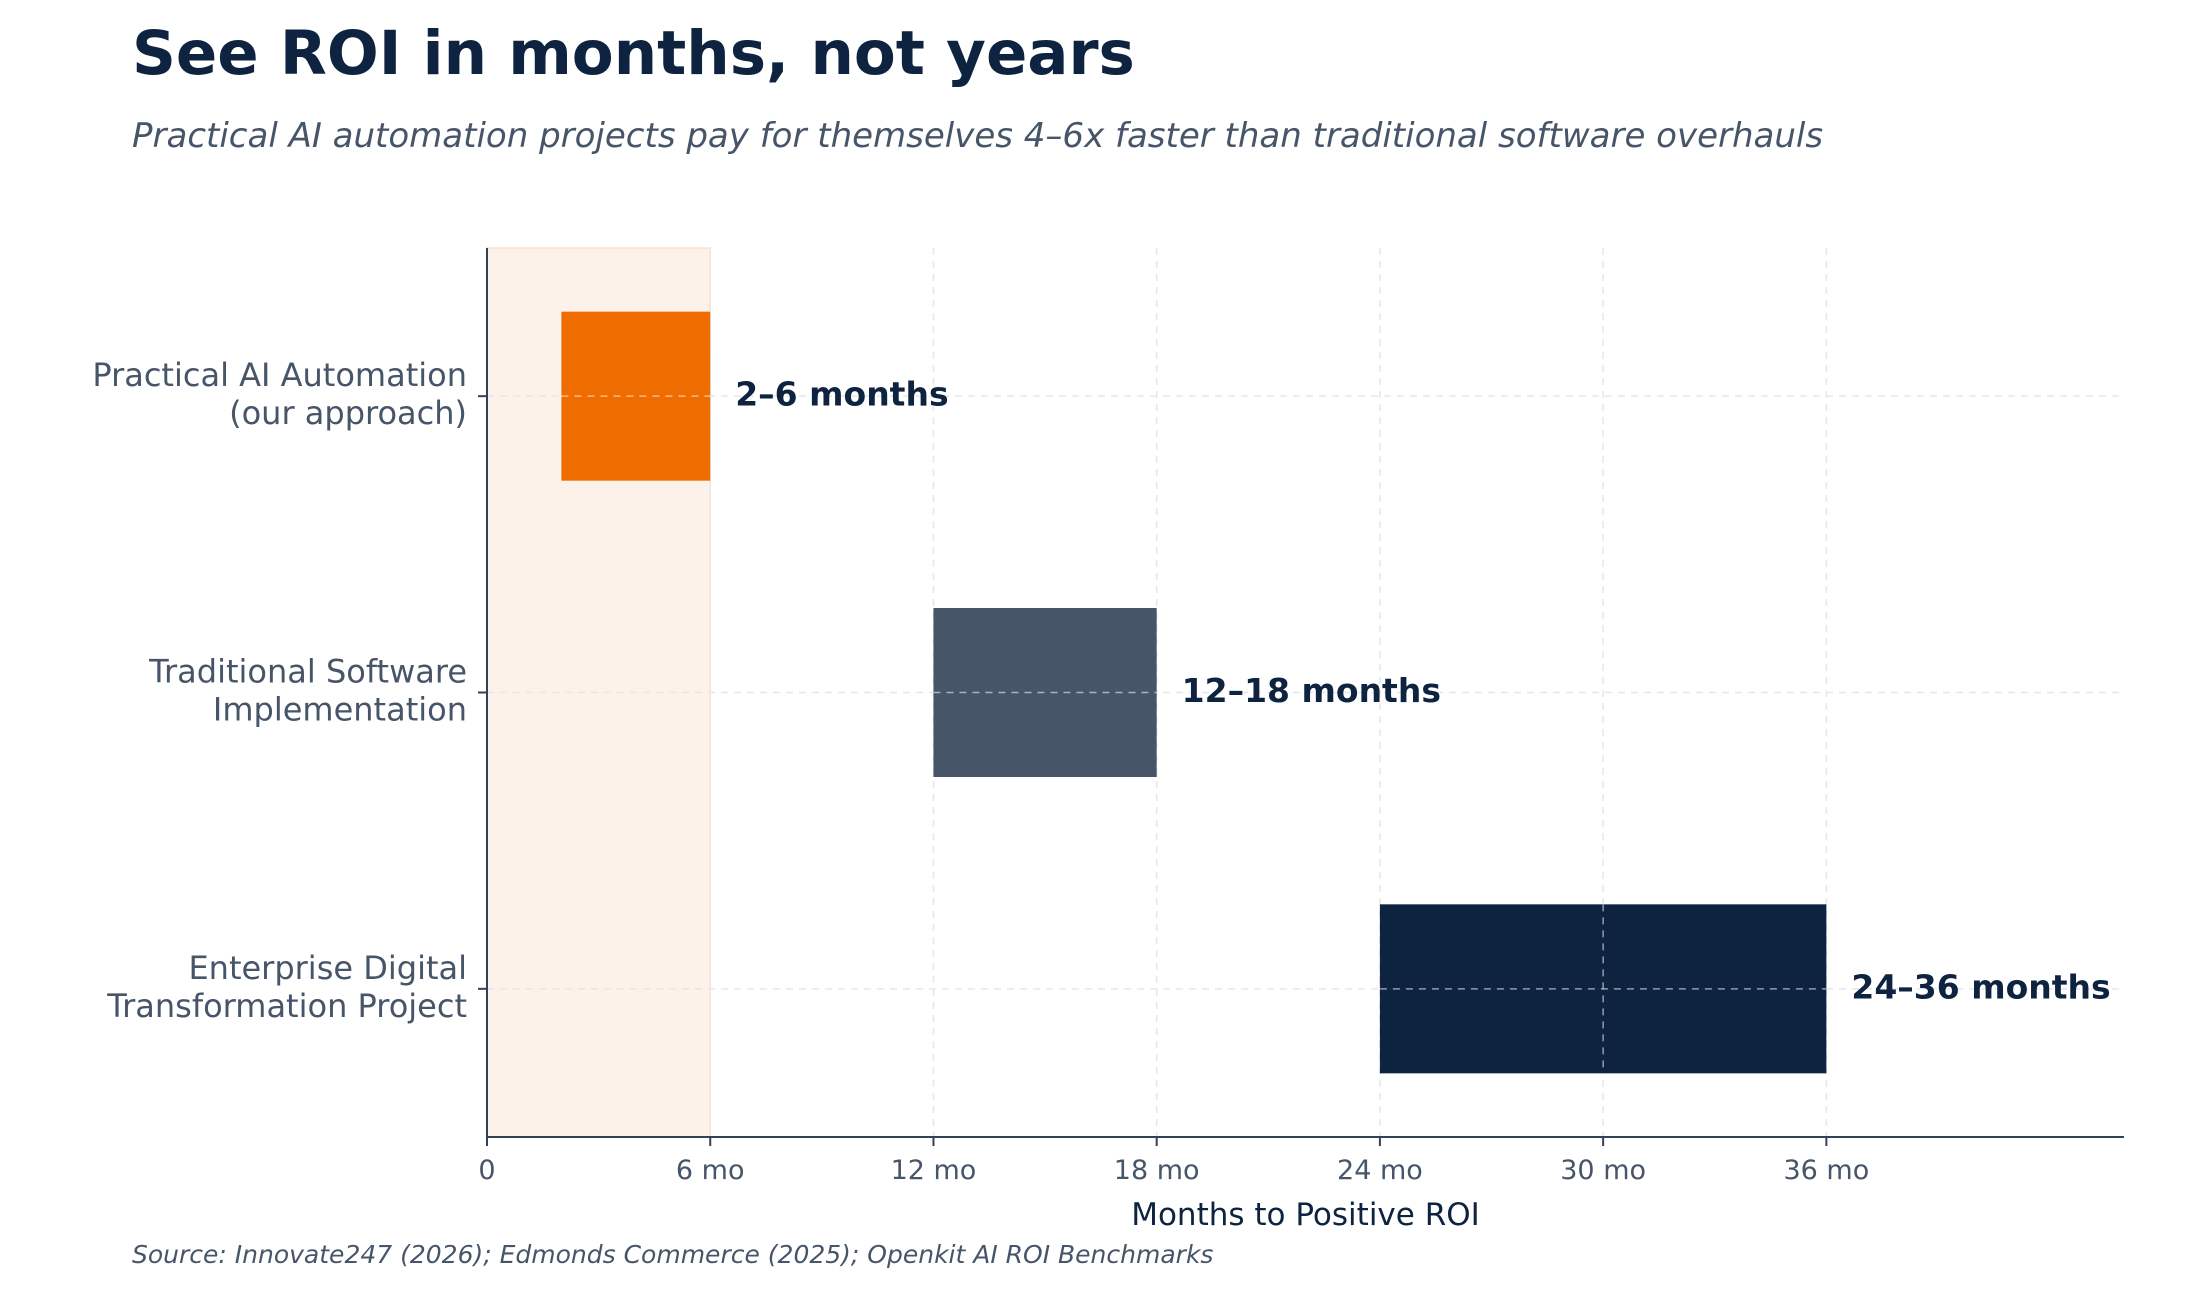 The height and width of the screenshot is (1300, 2200). I want to click on chart-title: See ROI in months, not years, so click(633, 53).